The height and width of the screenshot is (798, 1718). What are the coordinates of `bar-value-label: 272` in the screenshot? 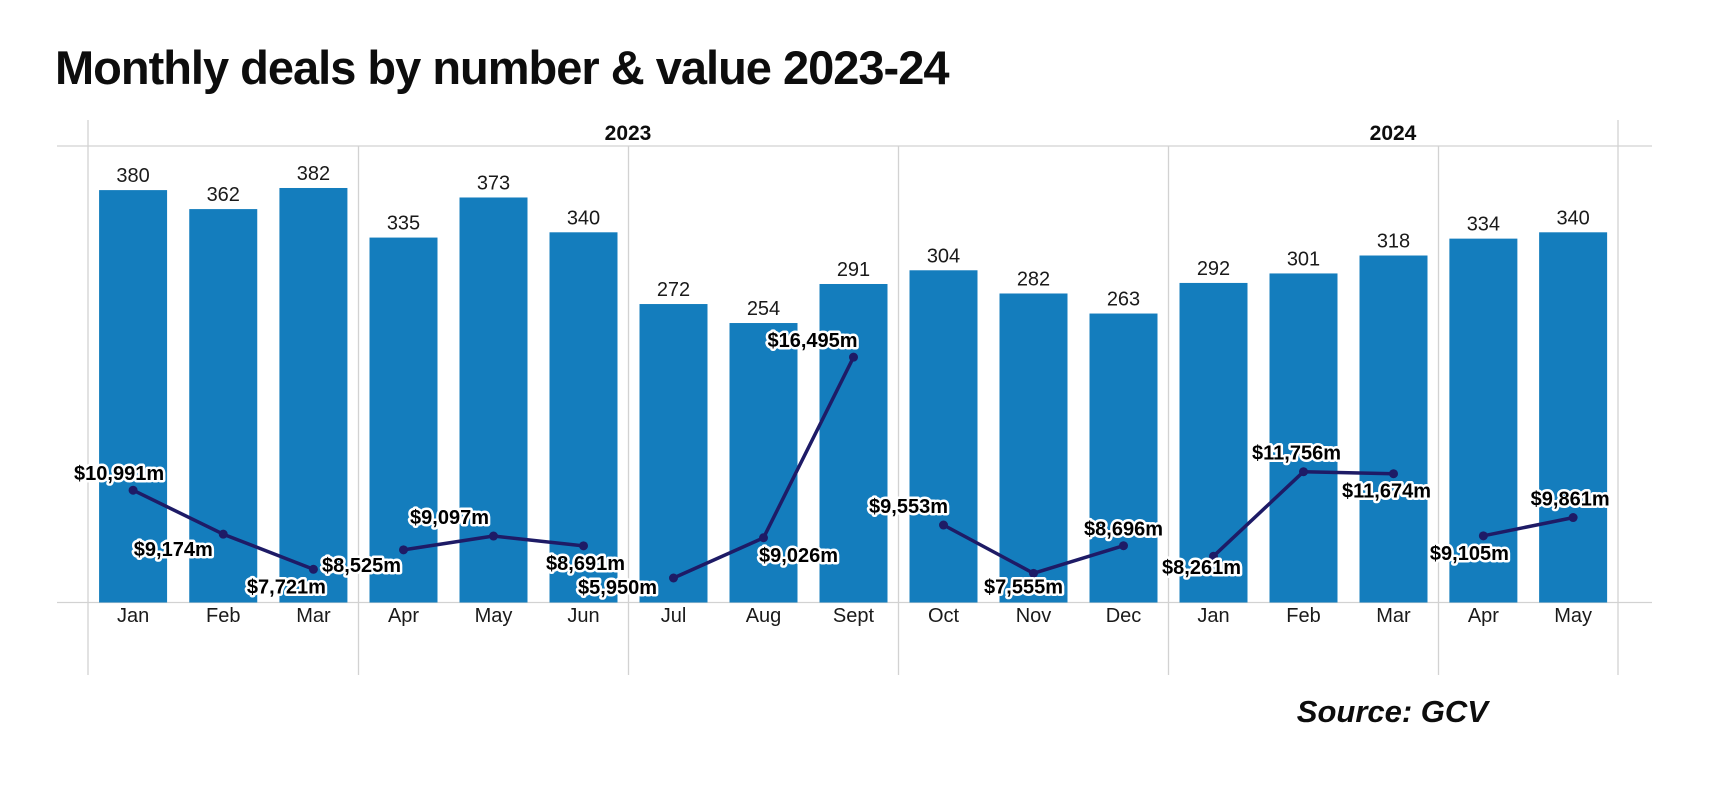 It's located at (673, 290).